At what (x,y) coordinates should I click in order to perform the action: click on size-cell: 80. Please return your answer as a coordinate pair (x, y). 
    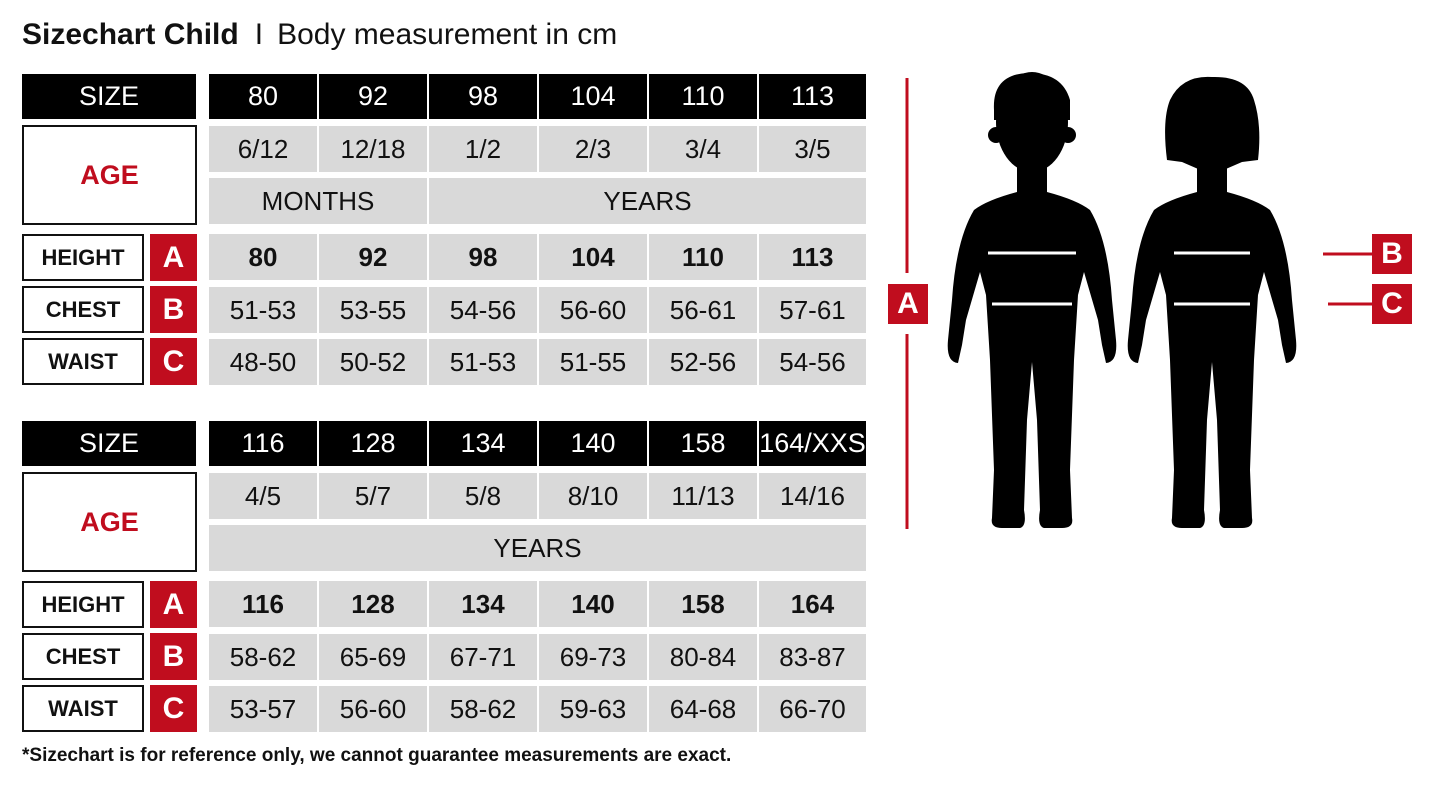
    Looking at the image, I should click on (263, 96).